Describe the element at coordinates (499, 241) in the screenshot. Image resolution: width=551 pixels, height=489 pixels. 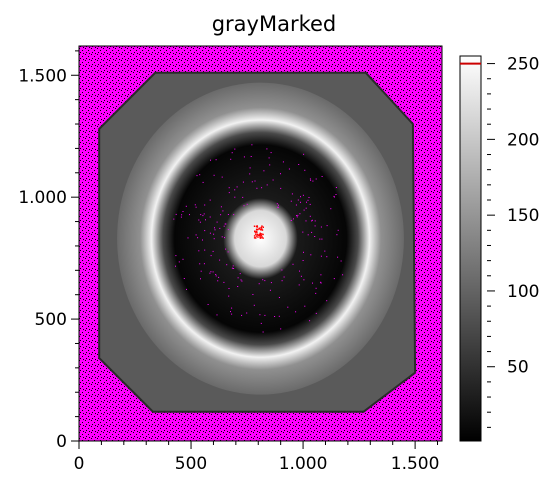
I see `colorbar-axis: 50 100 150 200 250` at that location.